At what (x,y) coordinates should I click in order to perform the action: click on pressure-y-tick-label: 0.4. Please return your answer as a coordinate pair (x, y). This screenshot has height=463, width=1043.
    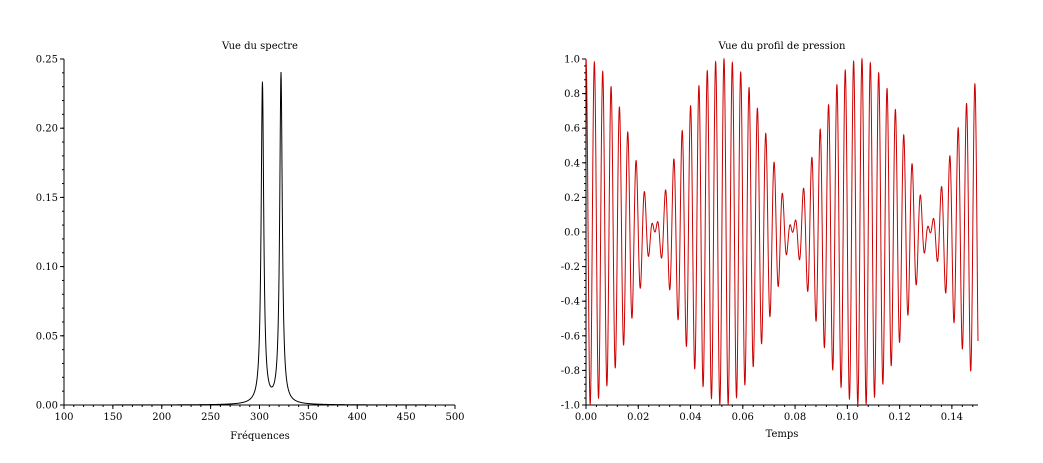
    Looking at the image, I should click on (572, 163).